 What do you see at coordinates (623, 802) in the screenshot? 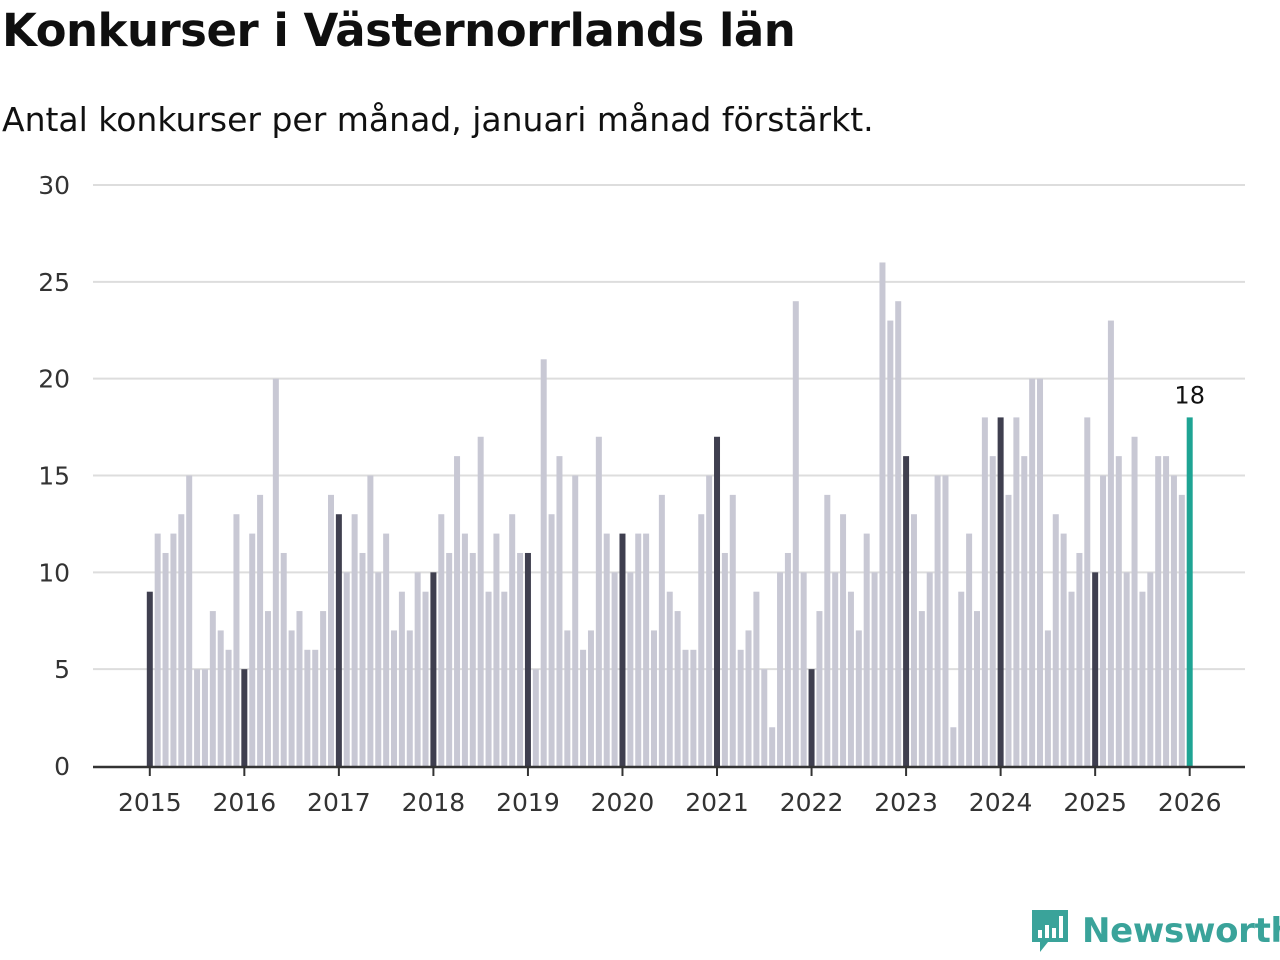
I see `x-tick-label: 2020` at bounding box center [623, 802].